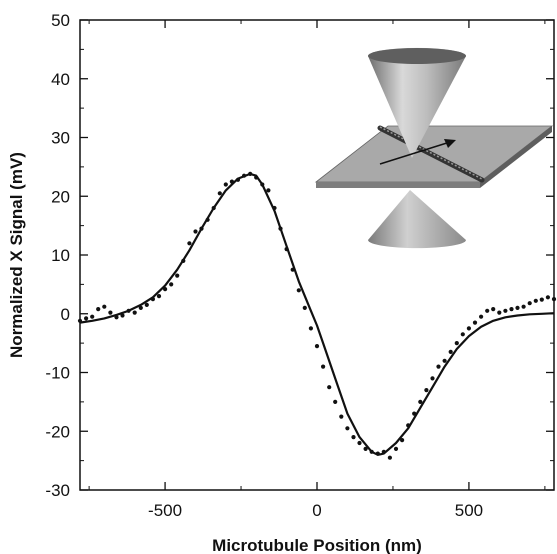 This screenshot has height=554, width=557. I want to click on x-tick-label: -500, so click(165, 510).